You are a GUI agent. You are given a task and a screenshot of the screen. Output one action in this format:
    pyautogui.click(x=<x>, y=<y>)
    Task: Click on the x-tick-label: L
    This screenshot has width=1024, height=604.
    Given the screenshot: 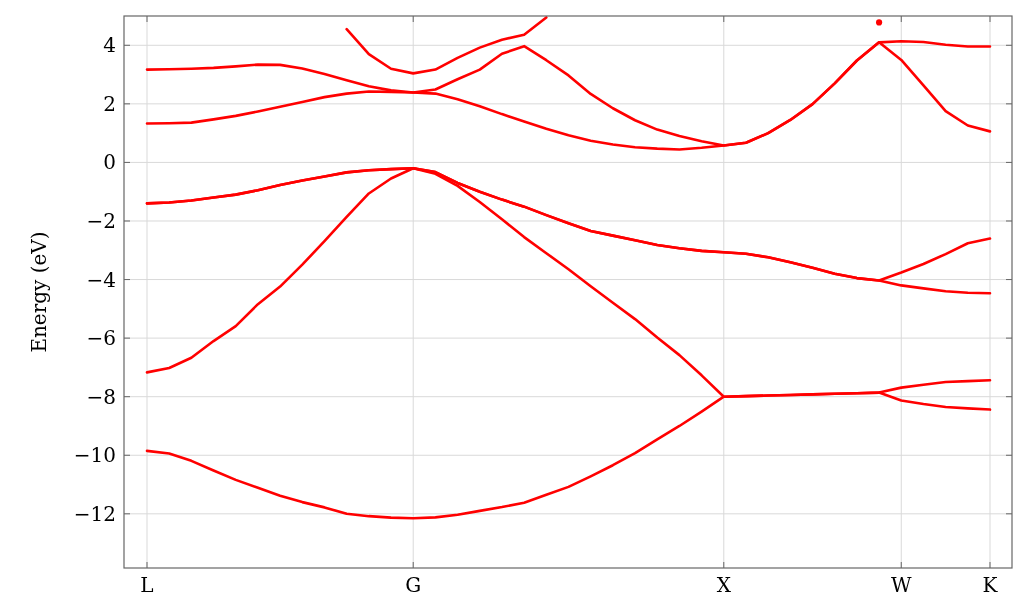 What is the action you would take?
    pyautogui.click(x=147, y=585)
    